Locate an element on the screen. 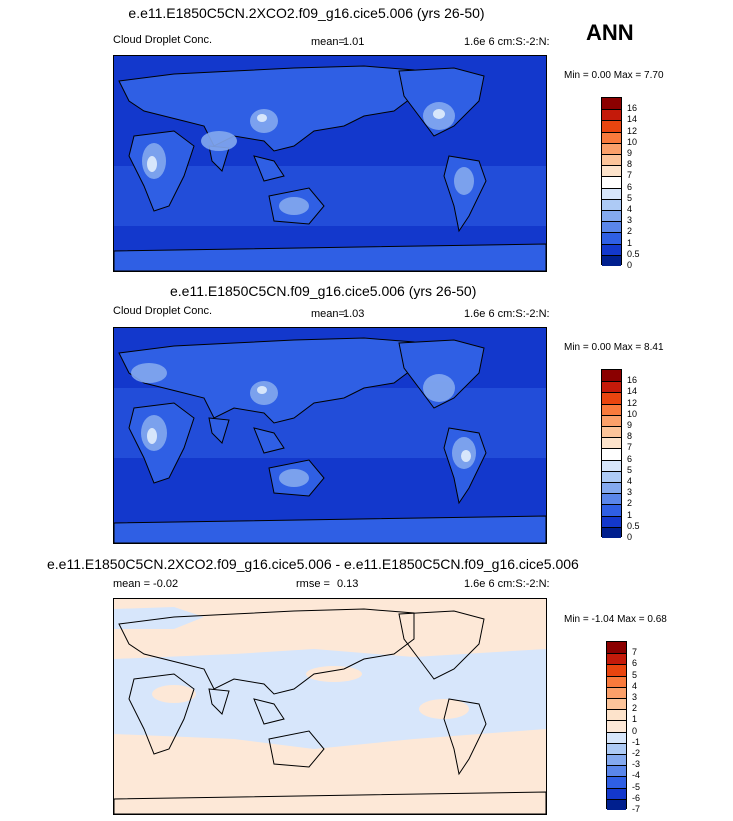 This screenshot has height=821, width=733. colorbar-tick-label: -1 is located at coordinates (636, 741).